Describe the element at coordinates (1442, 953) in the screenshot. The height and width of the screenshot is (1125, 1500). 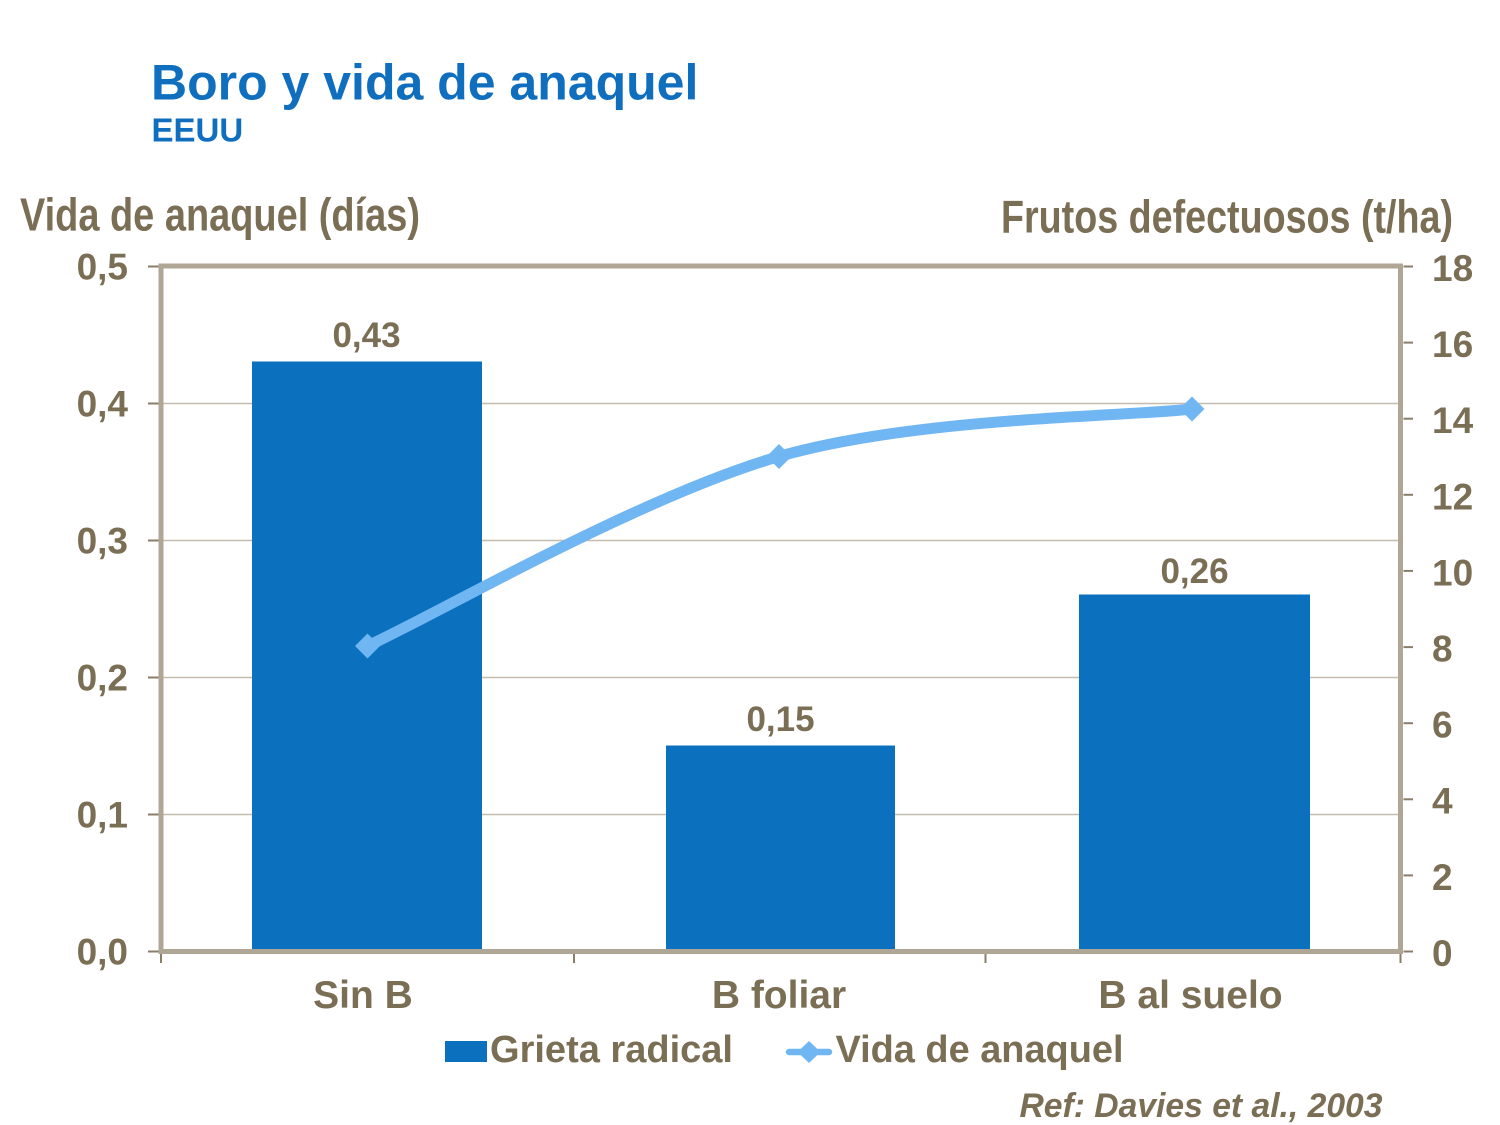
I see `svg-text: 0` at that location.